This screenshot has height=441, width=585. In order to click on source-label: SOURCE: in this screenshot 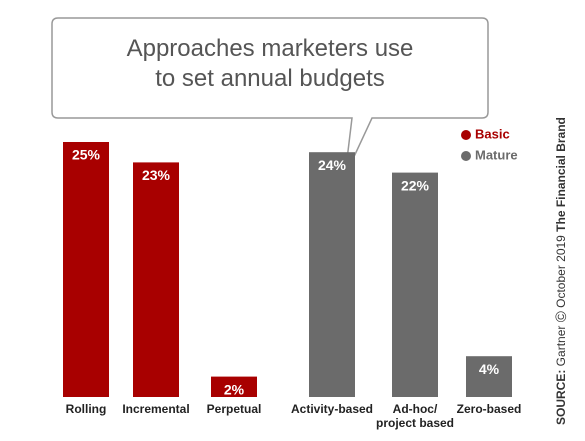, I will do `click(561, 397)`.